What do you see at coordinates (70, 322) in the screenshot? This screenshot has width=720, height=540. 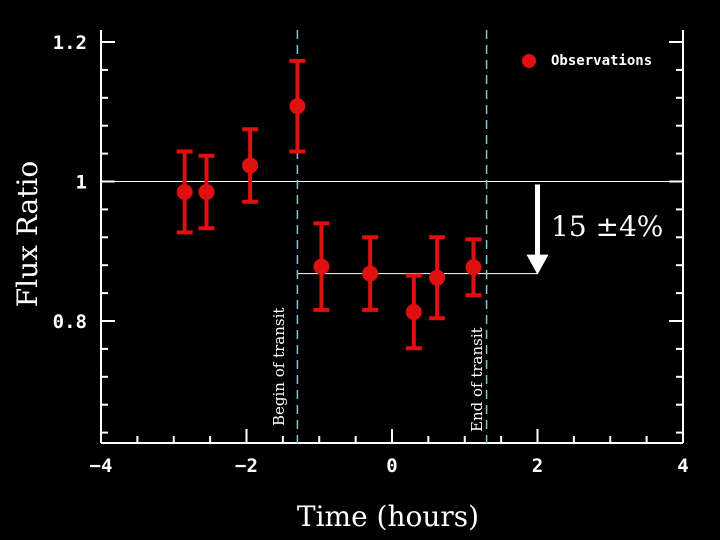 I see `y-tick-label: 0.8` at bounding box center [70, 322].